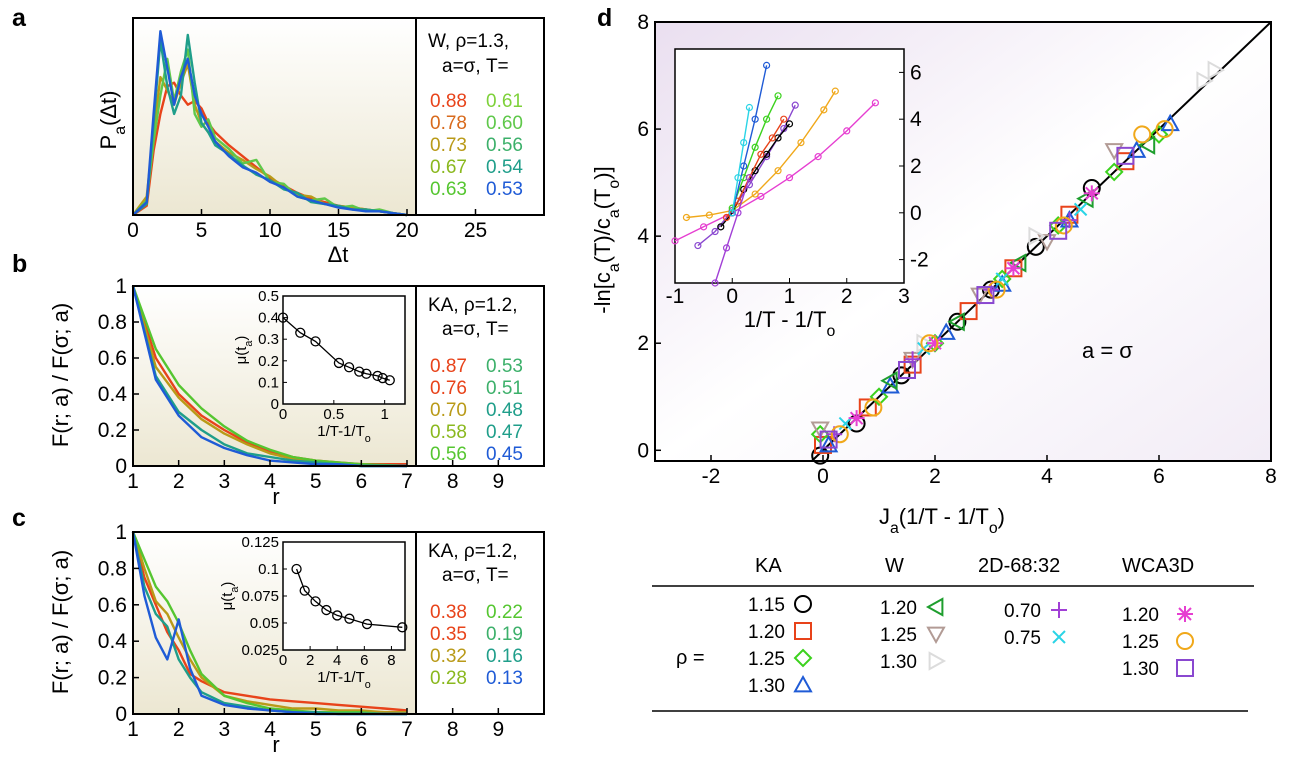 The image size is (1299, 760). Describe the element at coordinates (337, 660) in the screenshot. I see `panel-c-inset-xtick-label: 4` at that location.